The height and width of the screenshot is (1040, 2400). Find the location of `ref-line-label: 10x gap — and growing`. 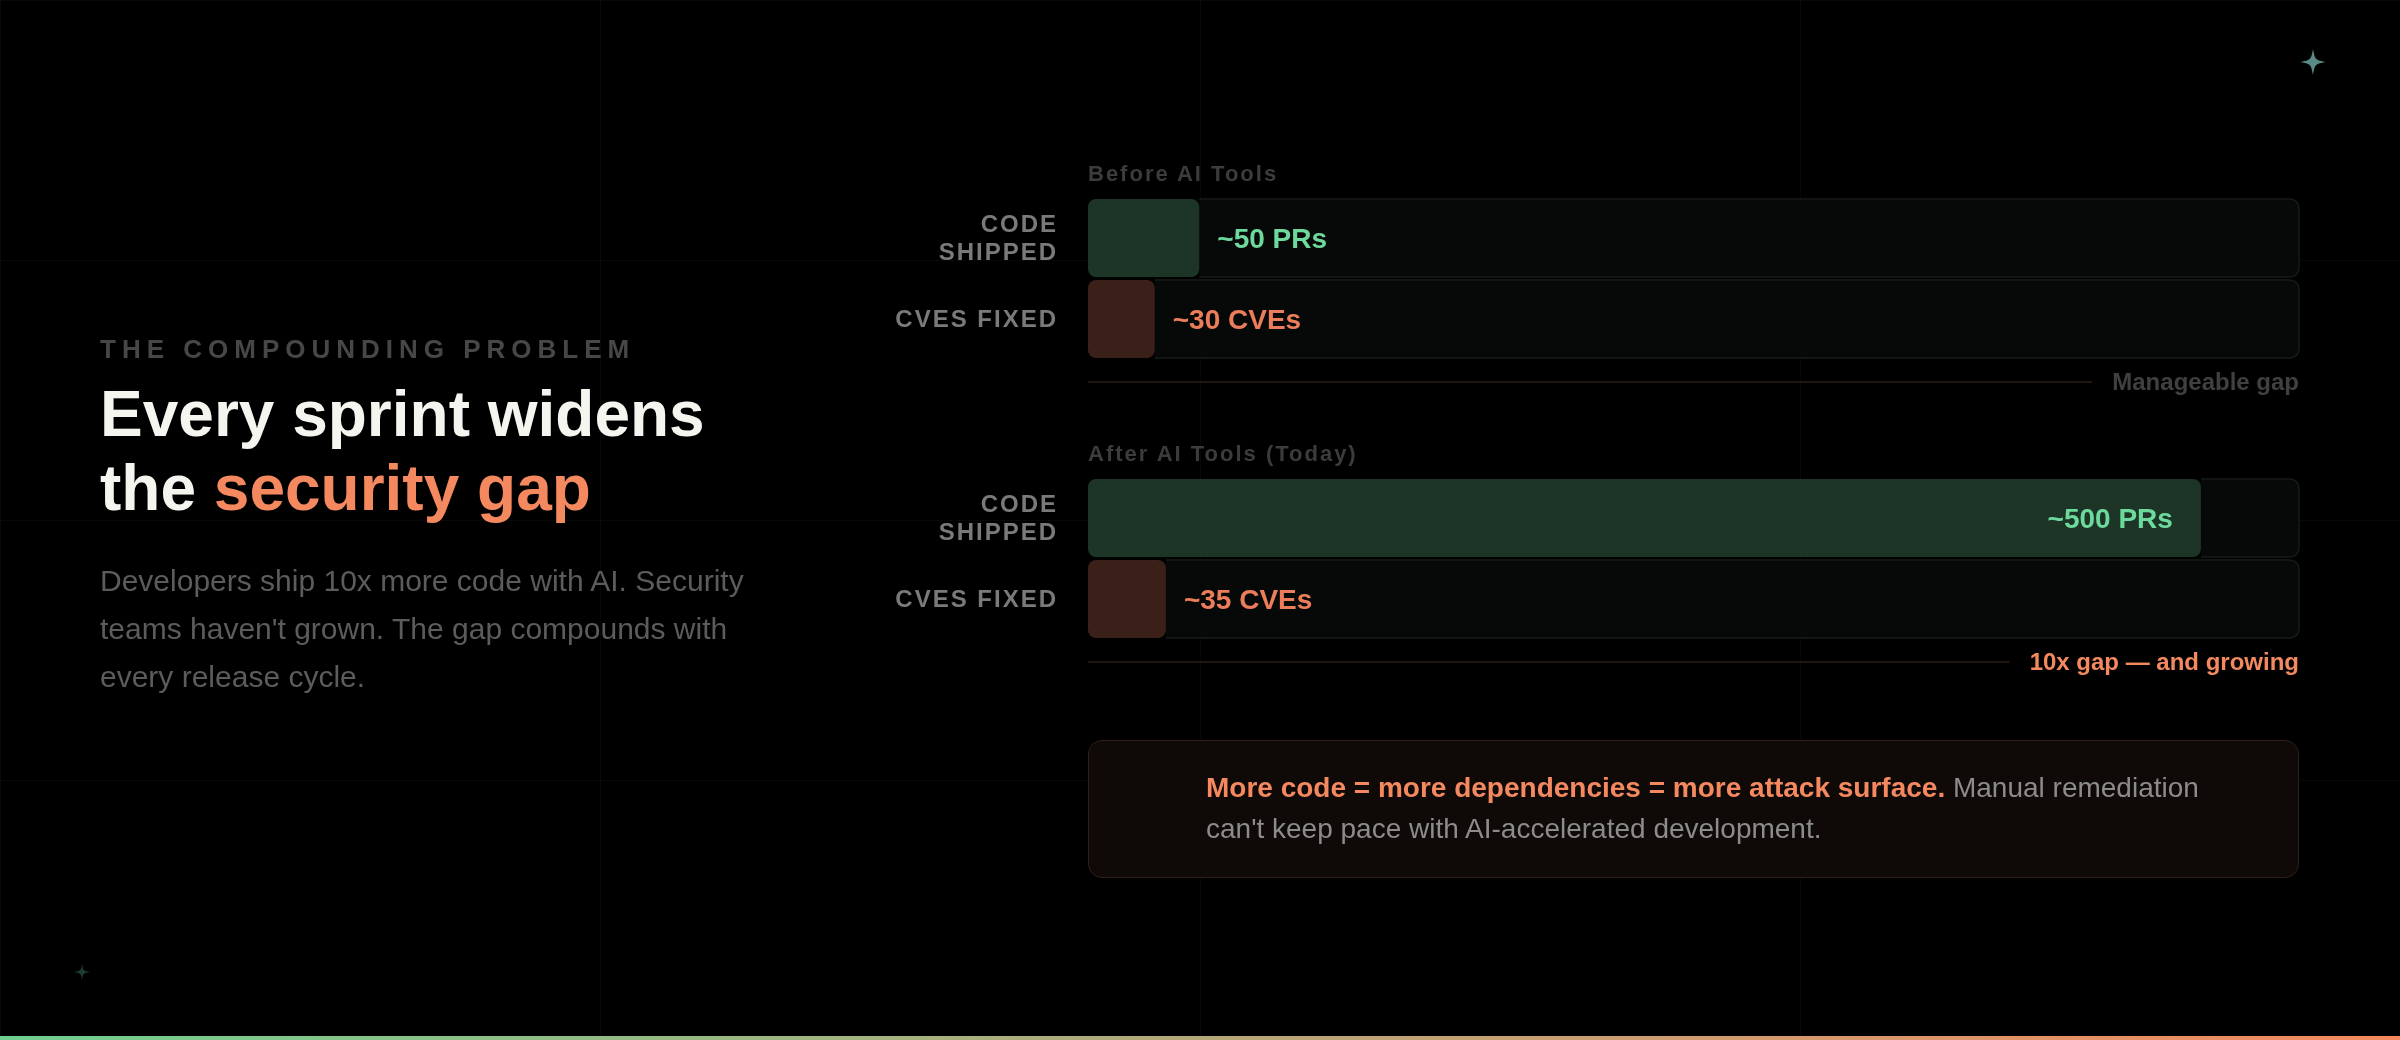

ref-line-label: 10x gap — and growing is located at coordinates (2164, 662).